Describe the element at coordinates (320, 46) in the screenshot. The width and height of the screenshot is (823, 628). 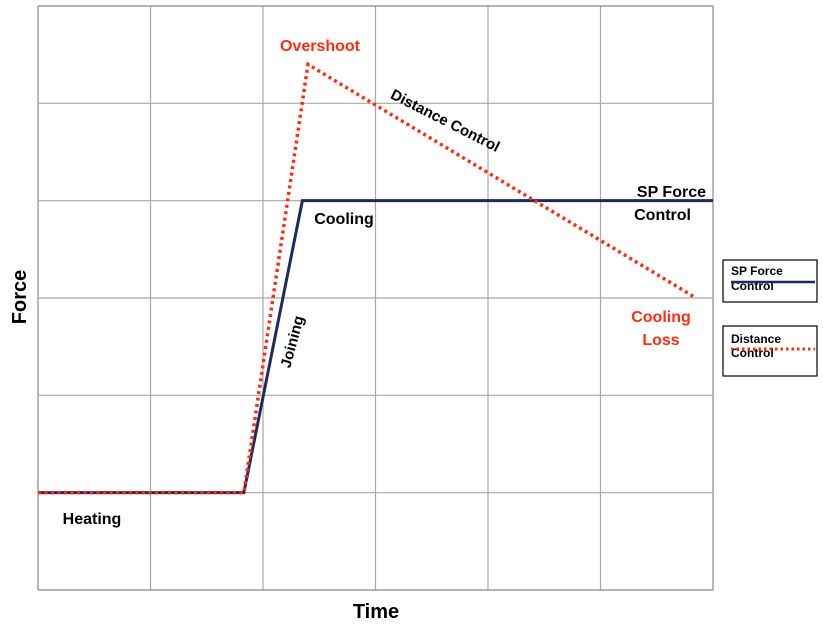
I see `overshoot-annotation: Overshoot` at that location.